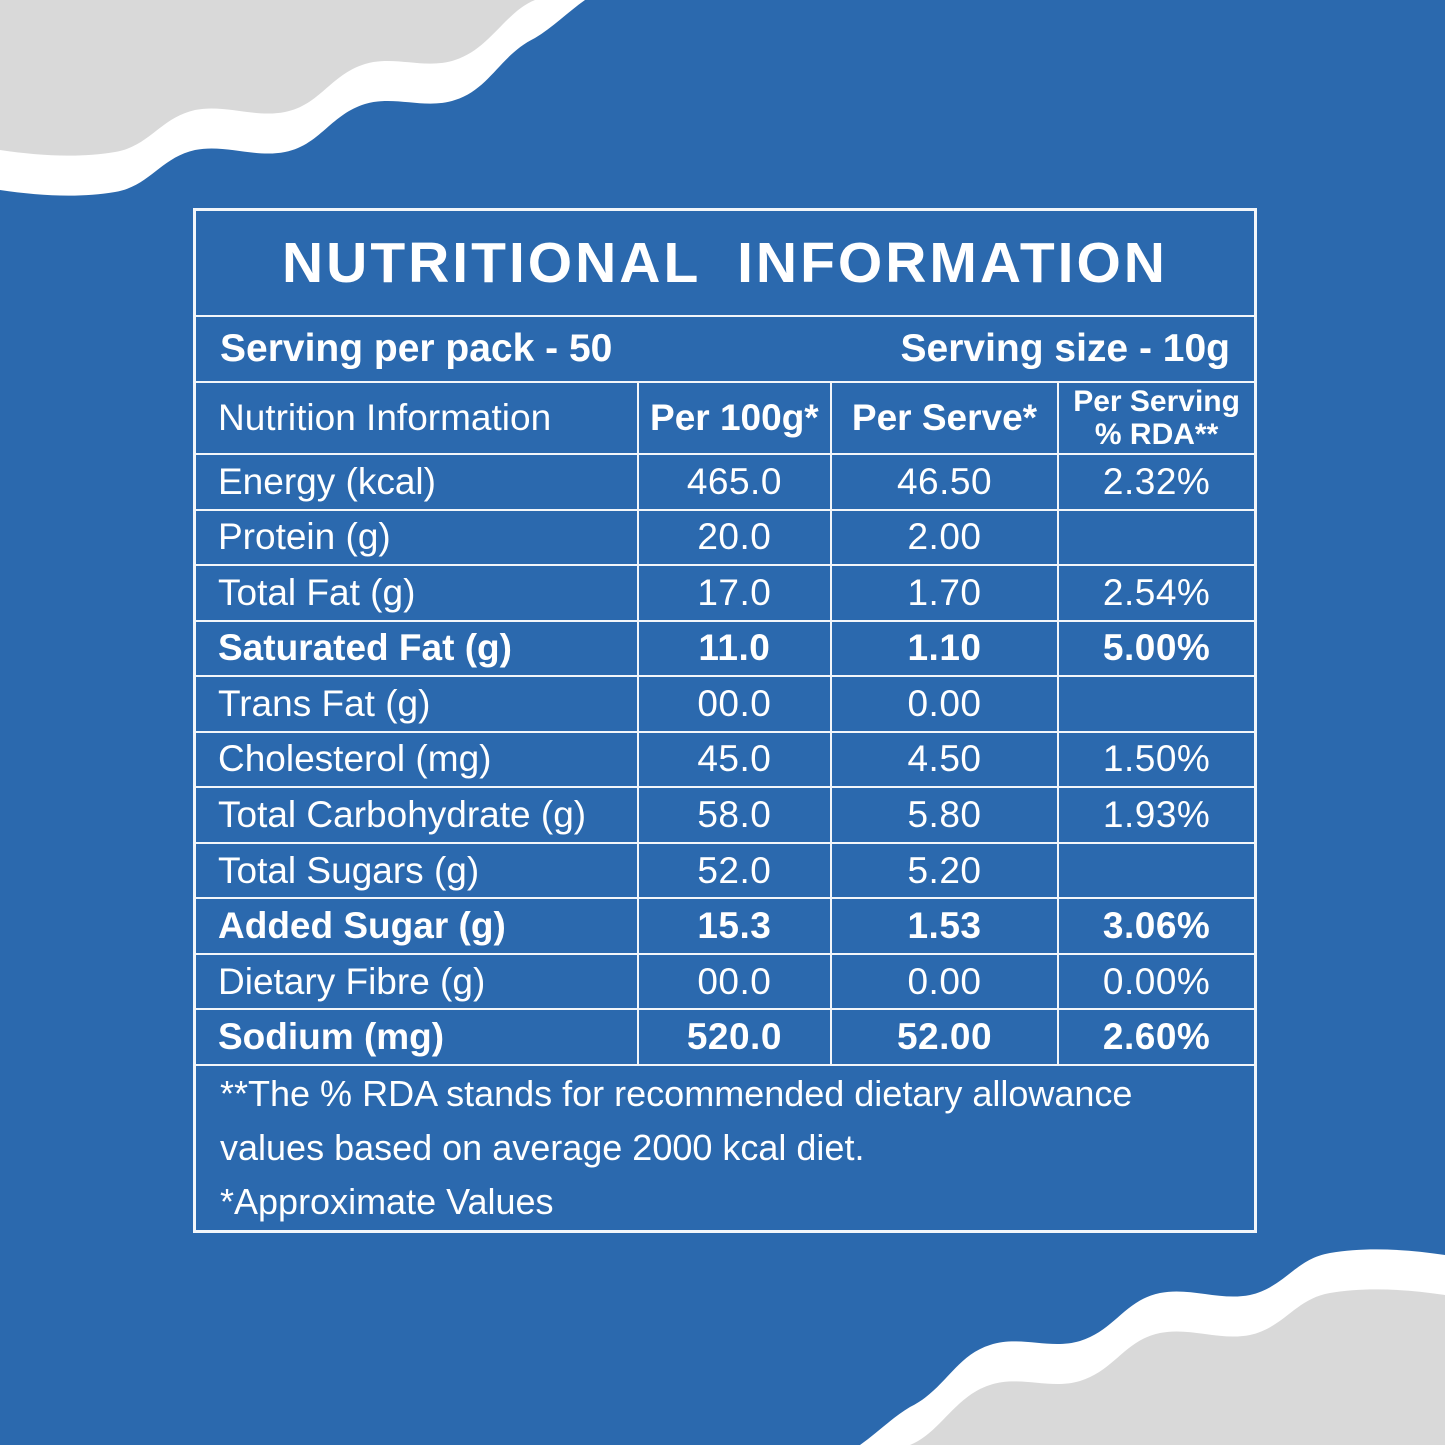 This screenshot has width=1445, height=1445. I want to click on column-header-nutrition-information: Nutrition Information, so click(416, 418).